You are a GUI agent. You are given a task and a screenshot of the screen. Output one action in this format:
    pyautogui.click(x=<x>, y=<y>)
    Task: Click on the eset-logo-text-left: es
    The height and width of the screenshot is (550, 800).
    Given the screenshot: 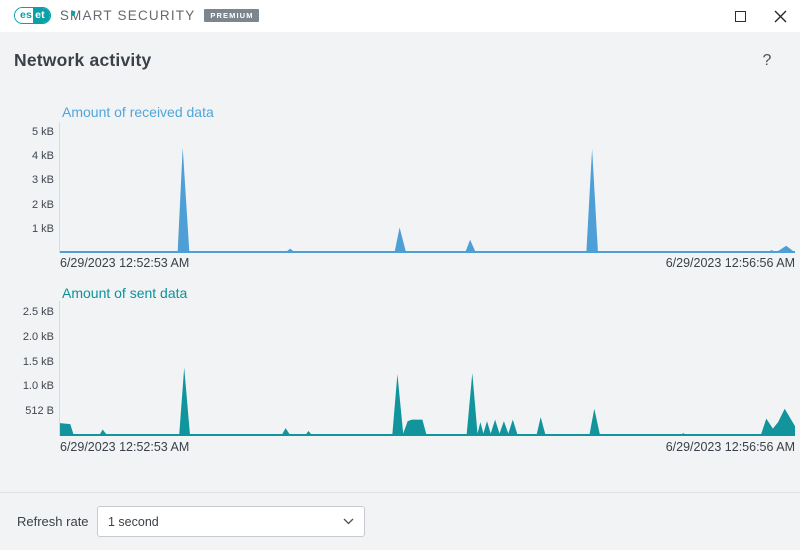 What is the action you would take?
    pyautogui.click(x=24, y=15)
    